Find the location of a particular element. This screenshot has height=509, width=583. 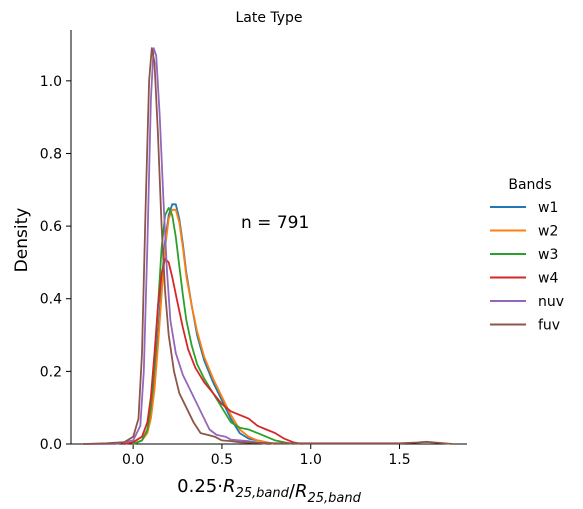

y-tick-label: 0.8 is located at coordinates (51, 154).